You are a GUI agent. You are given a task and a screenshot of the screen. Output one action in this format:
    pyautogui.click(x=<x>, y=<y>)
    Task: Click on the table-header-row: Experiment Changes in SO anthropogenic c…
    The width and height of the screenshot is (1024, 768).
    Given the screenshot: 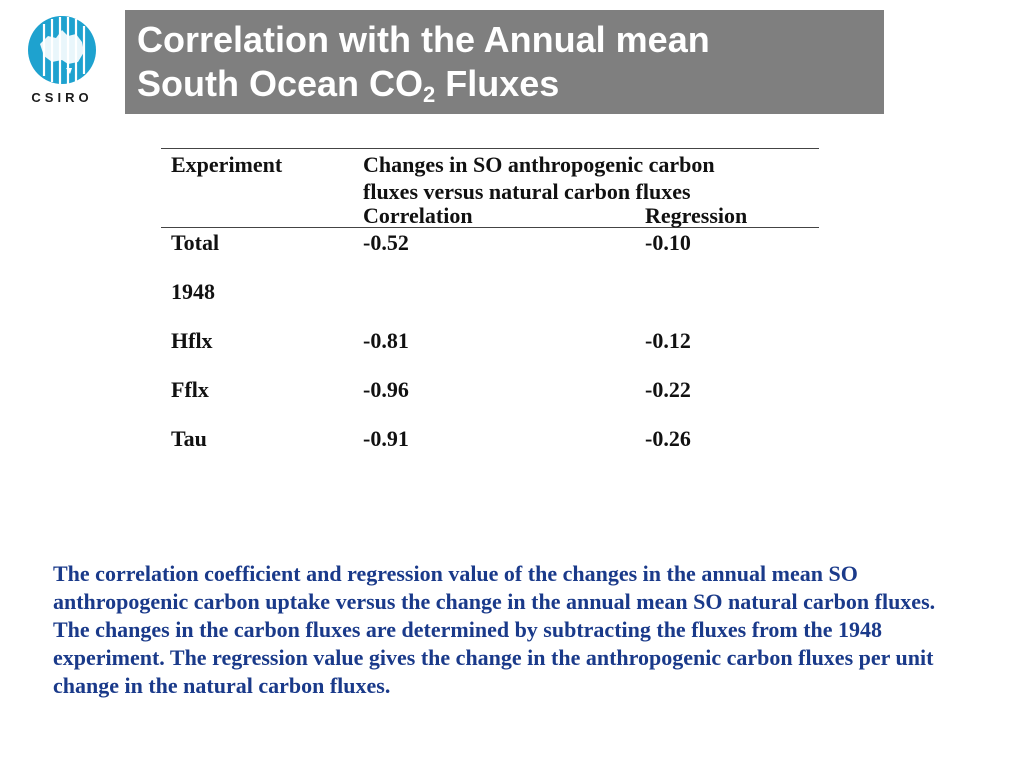 What is the action you would take?
    pyautogui.click(x=490, y=177)
    